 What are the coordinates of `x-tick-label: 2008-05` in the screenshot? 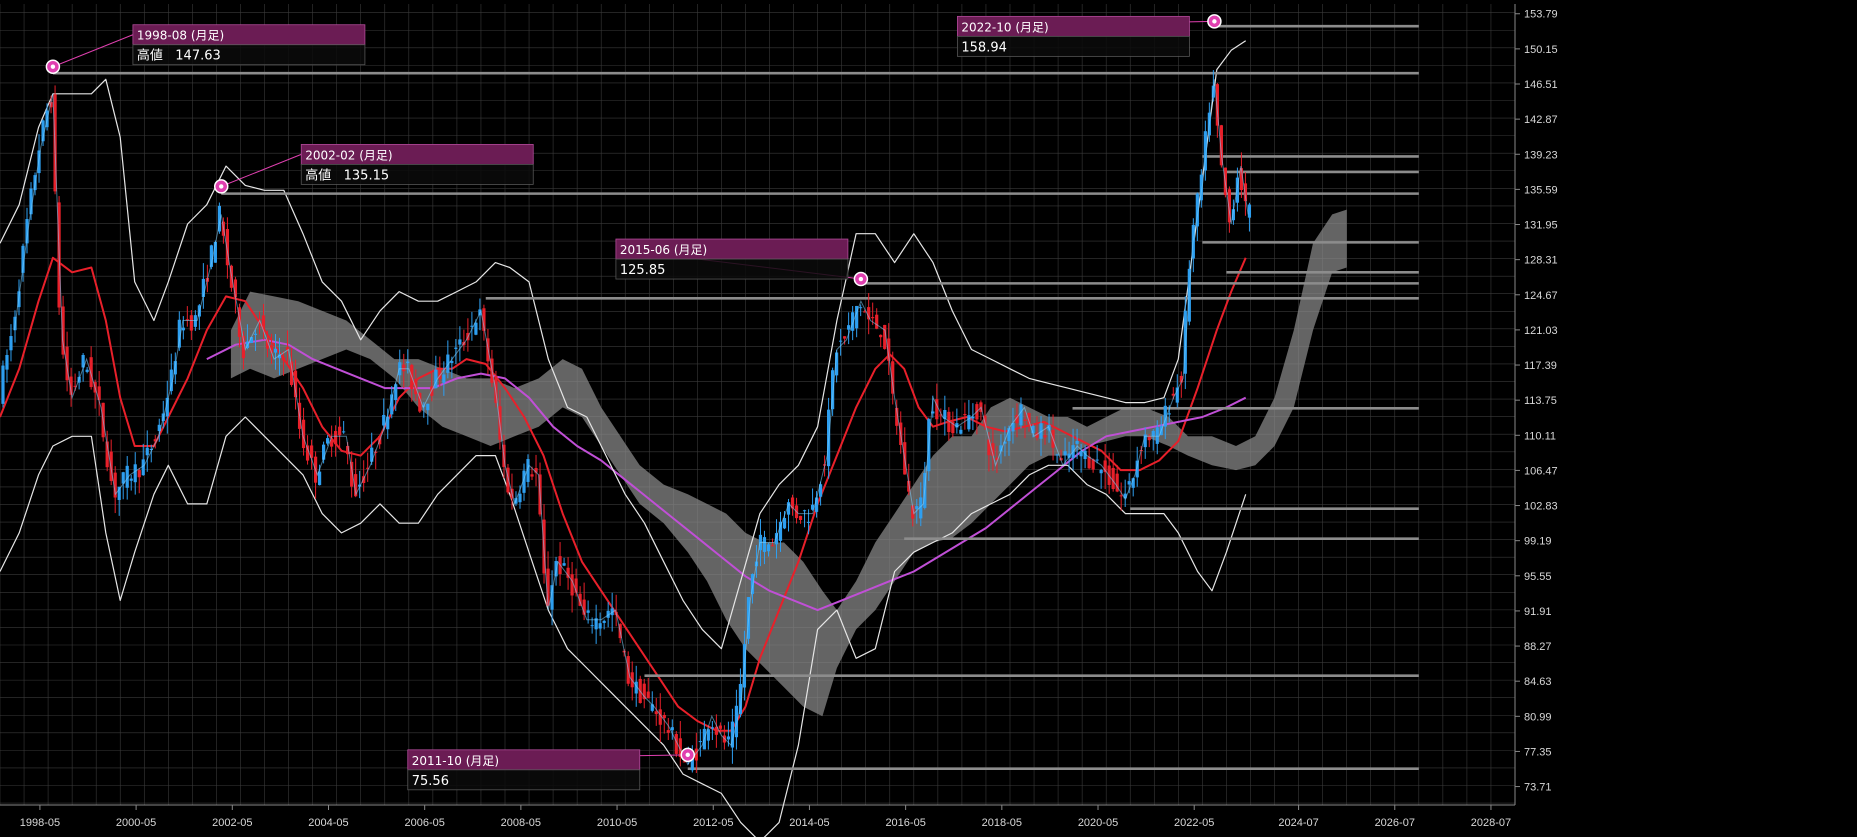 It's located at (521, 823).